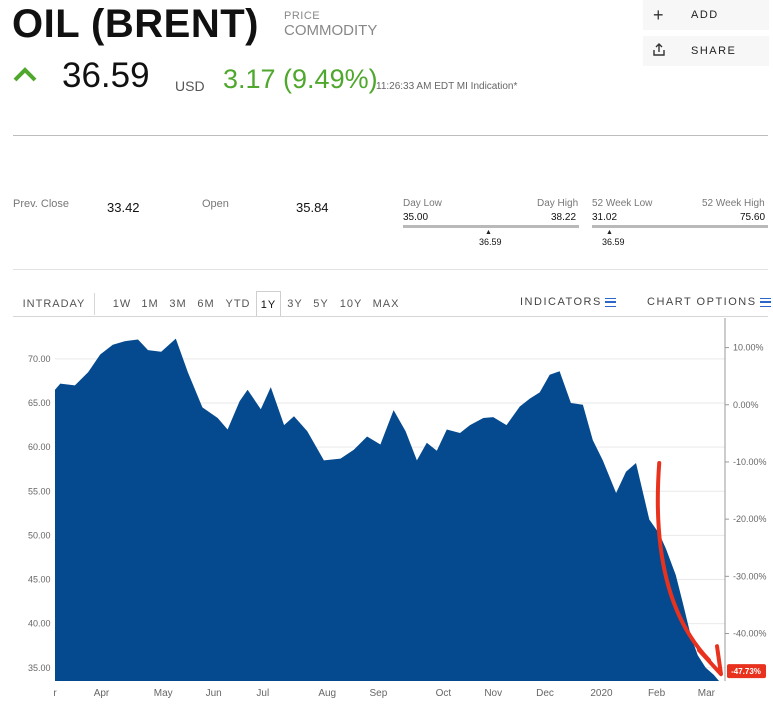 The image size is (773, 713). What do you see at coordinates (488, 232) in the screenshot?
I see `day-range-marker: ▲` at bounding box center [488, 232].